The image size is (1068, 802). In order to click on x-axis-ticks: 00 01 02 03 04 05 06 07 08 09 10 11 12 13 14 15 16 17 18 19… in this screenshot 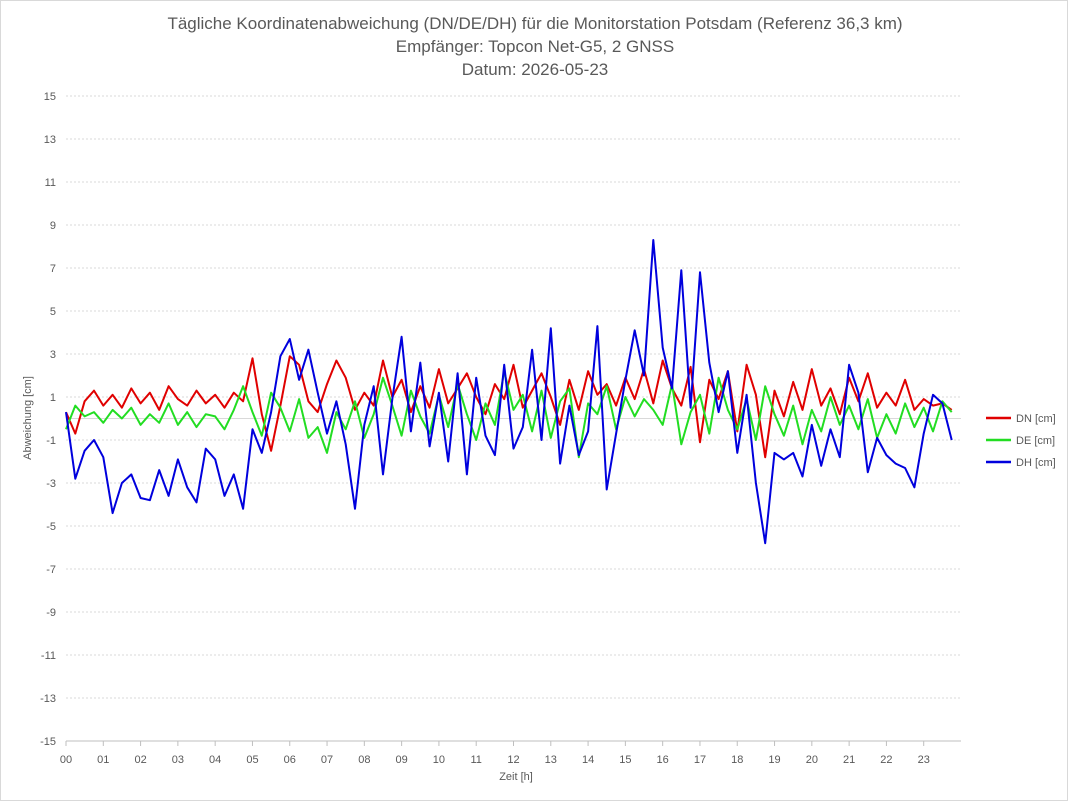, I will do `click(495, 753)`.